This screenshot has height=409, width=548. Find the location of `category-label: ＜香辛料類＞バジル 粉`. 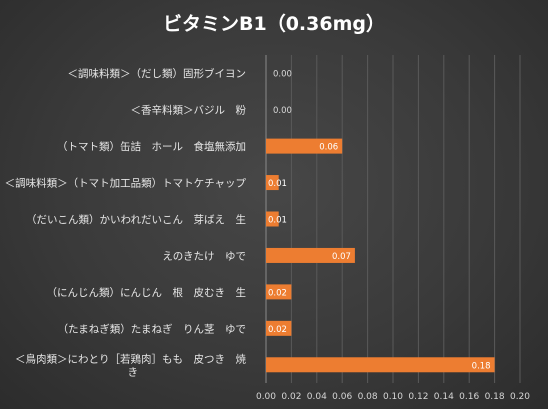

category-label: ＜香辛料類＞バジル 粉 is located at coordinates (189, 110).